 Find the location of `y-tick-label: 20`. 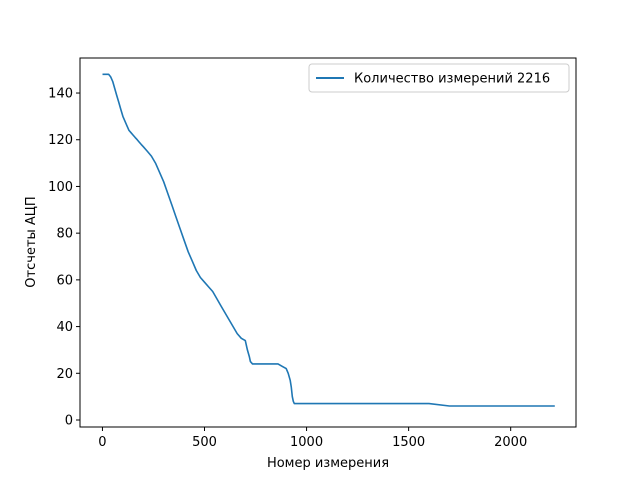

y-tick-label: 20 is located at coordinates (64, 374).